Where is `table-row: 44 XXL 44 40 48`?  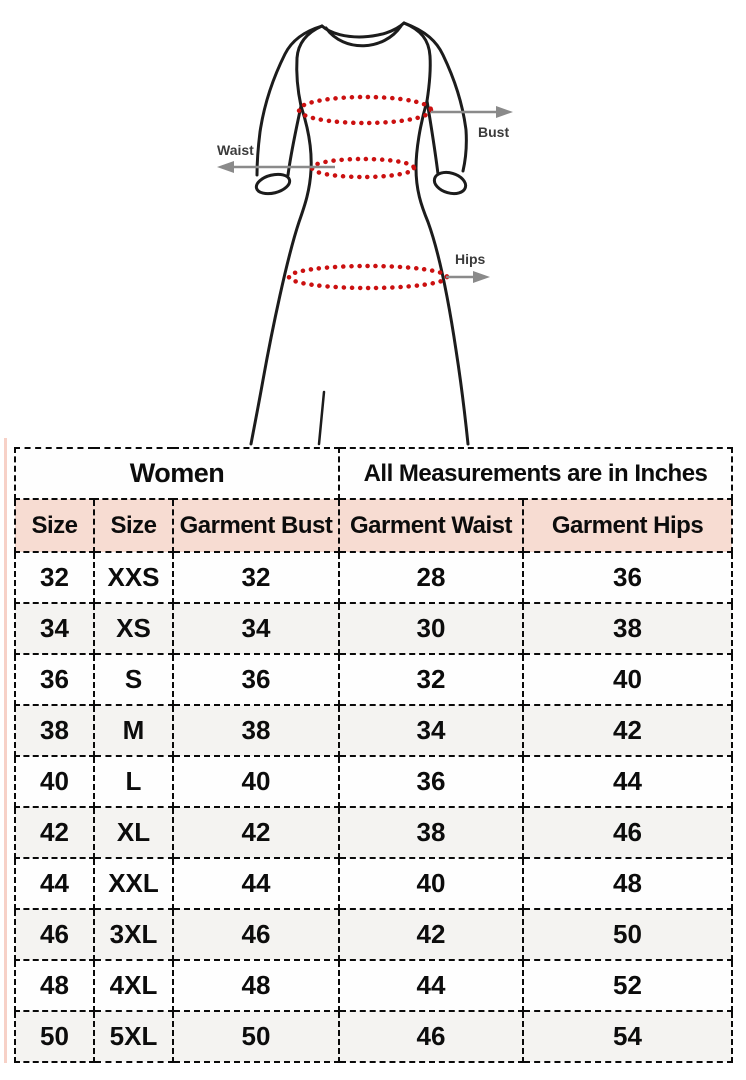 table-row: 44 XXL 44 40 48 is located at coordinates (373, 883).